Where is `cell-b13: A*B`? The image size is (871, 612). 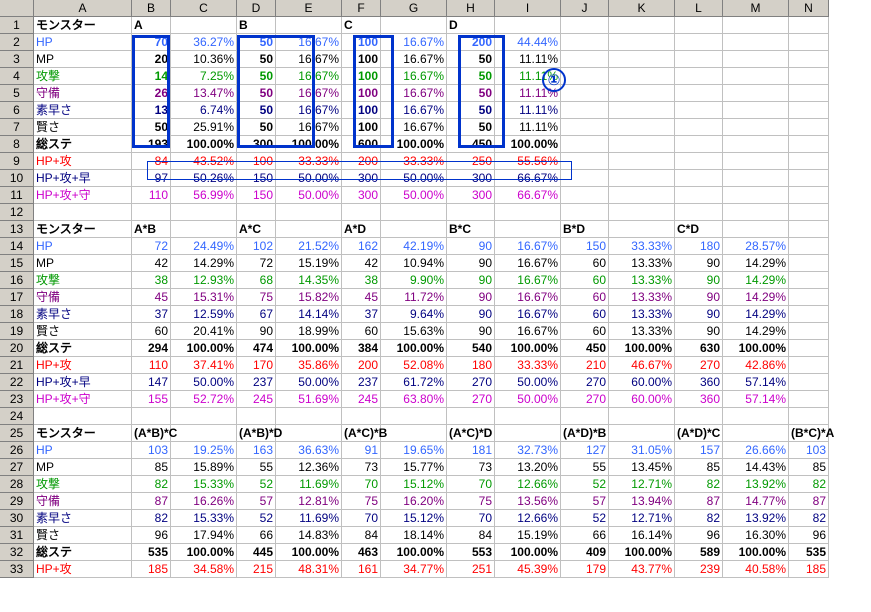 cell-b13: A*B is located at coordinates (151, 229).